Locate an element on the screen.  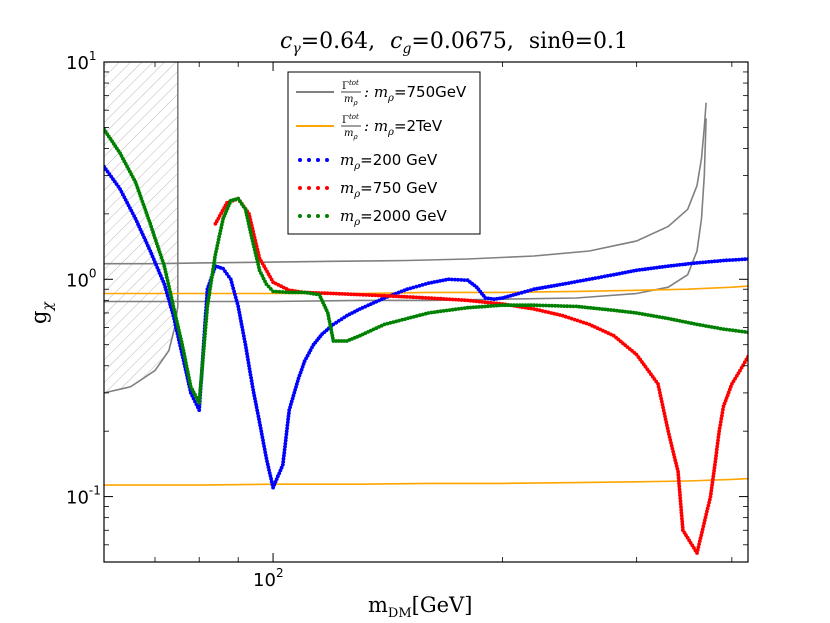
legend-entry-2: mρ=200 GeV is located at coordinates (368, 161).